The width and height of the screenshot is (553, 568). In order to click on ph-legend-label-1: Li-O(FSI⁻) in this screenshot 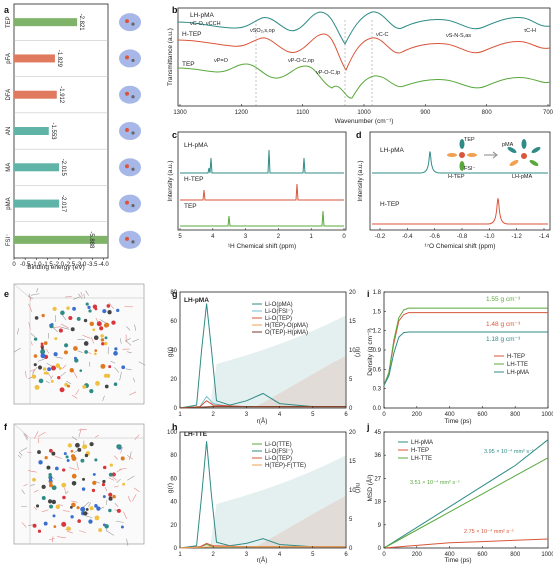, I will do `click(279, 452)`.